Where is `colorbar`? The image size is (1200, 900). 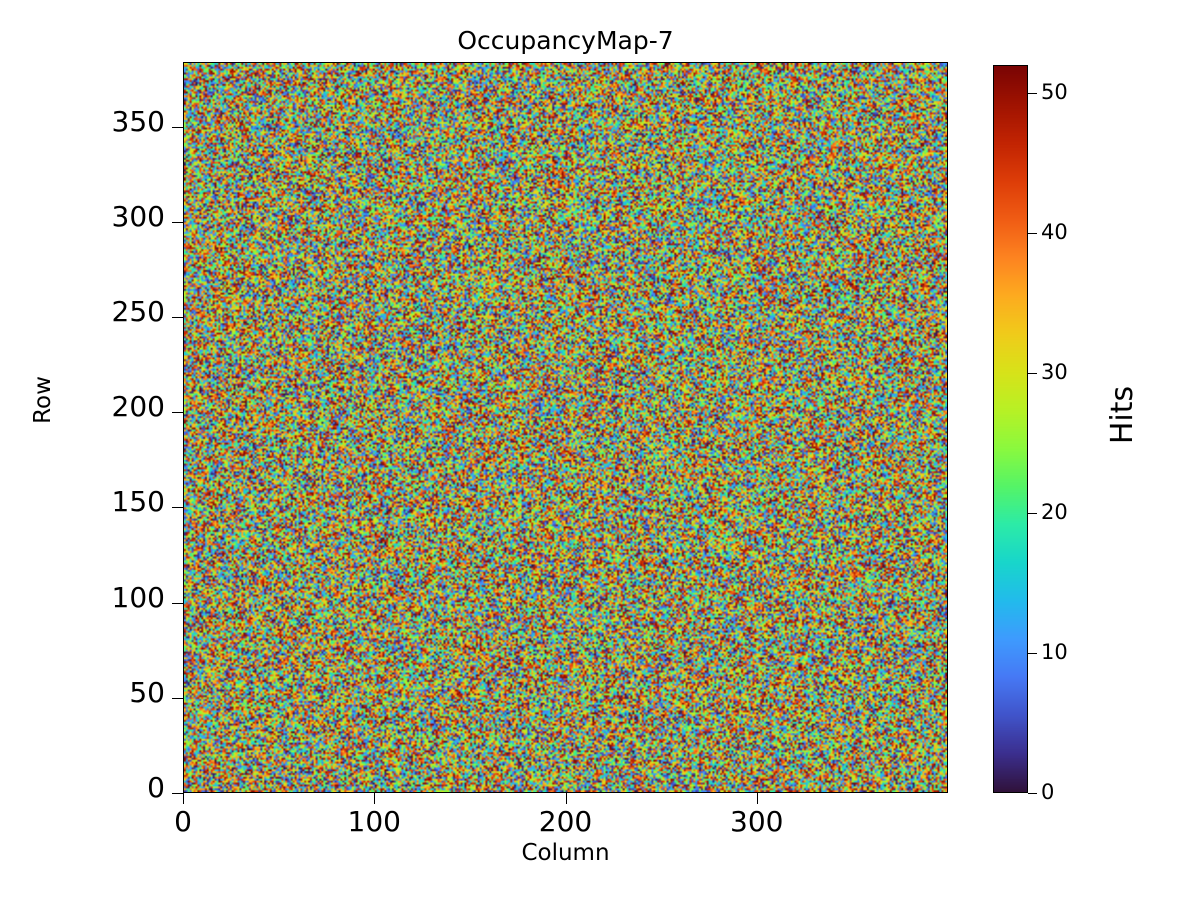
colorbar is located at coordinates (1010, 429).